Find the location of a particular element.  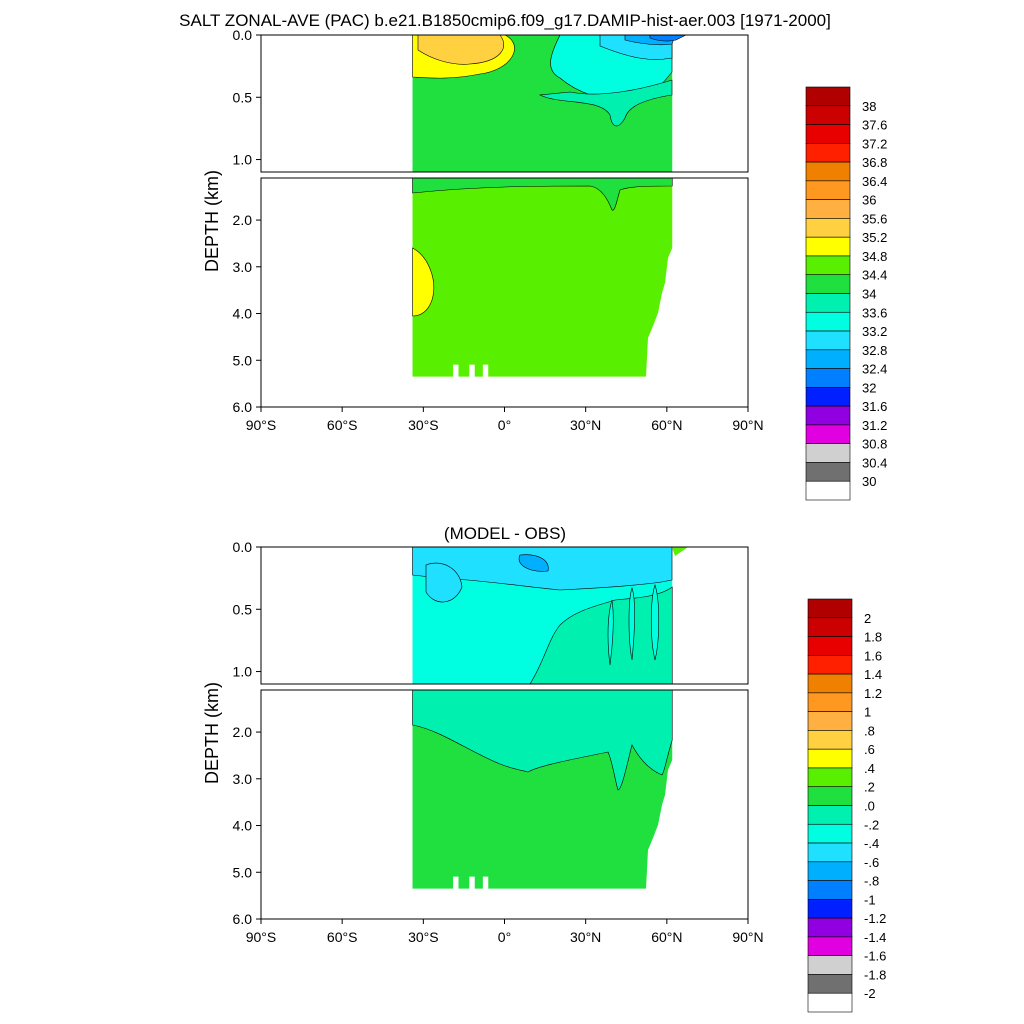

colorbar-label: .2 is located at coordinates (869, 787).